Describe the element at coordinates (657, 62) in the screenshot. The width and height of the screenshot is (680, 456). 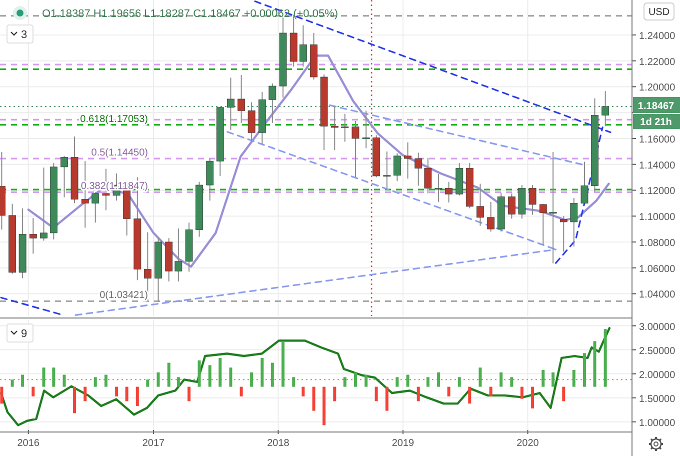
I see `y-tick-label: 1.22000` at that location.